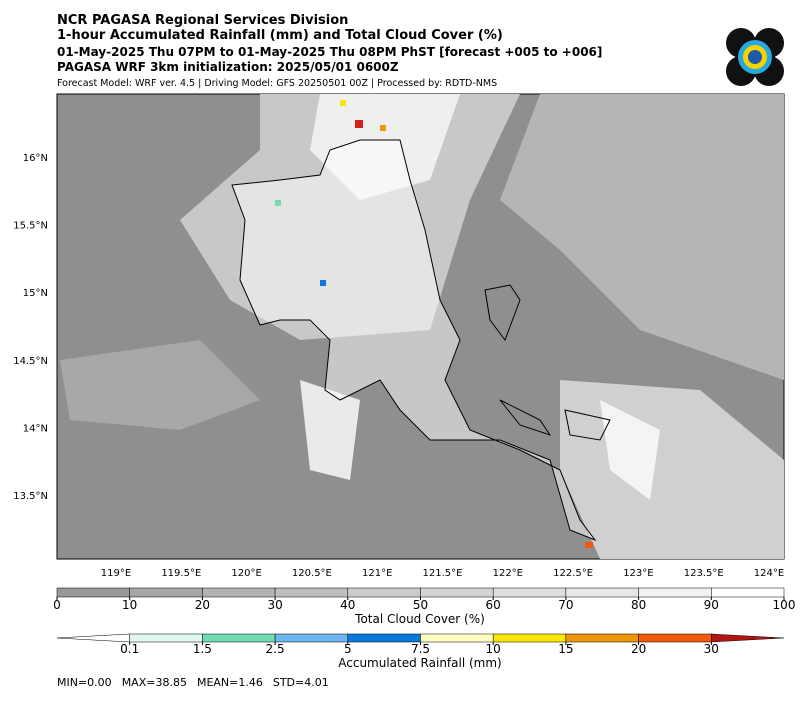  I want to click on lon-label: 123.5°E, so click(704, 573).